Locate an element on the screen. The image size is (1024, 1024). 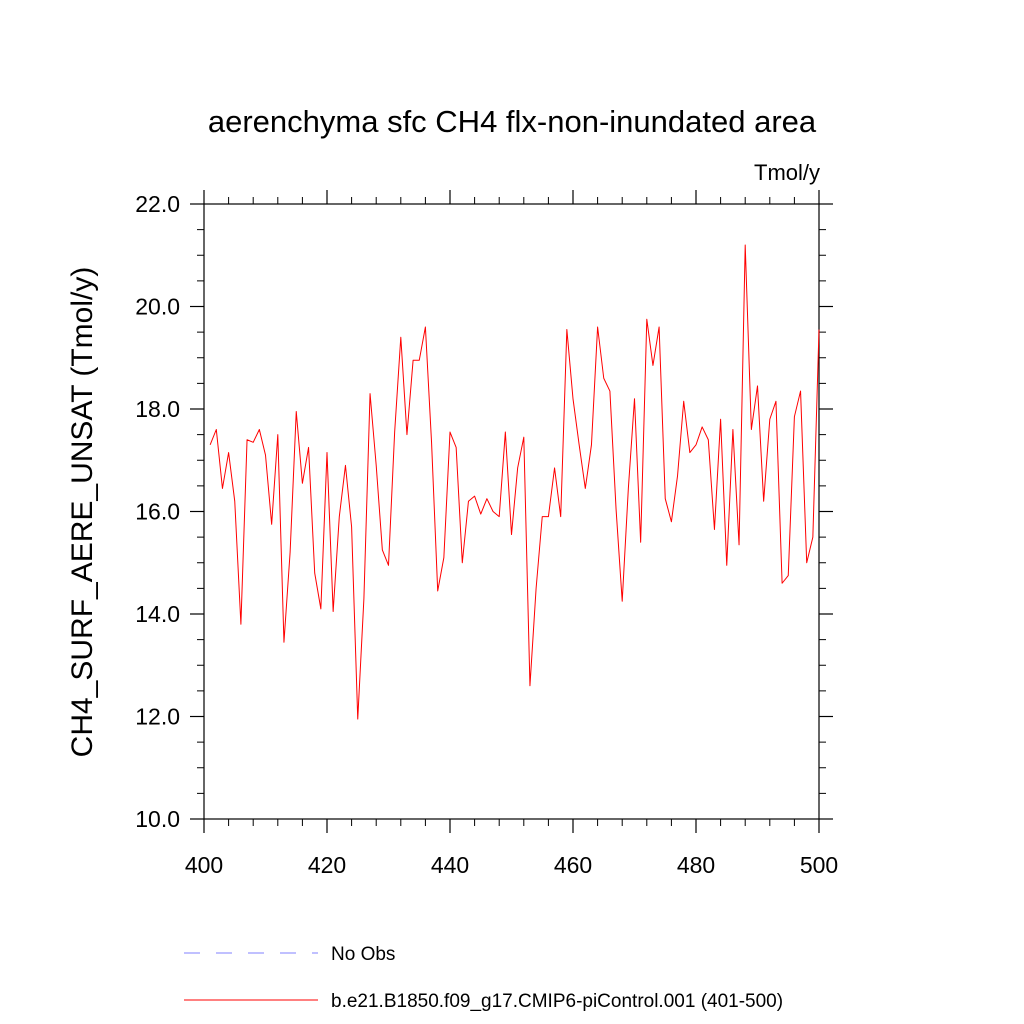
x-tick-label: 440 is located at coordinates (450, 865).